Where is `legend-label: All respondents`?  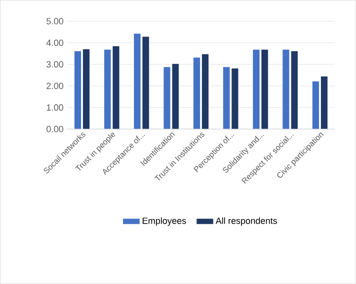 legend-label: All respondents is located at coordinates (247, 221).